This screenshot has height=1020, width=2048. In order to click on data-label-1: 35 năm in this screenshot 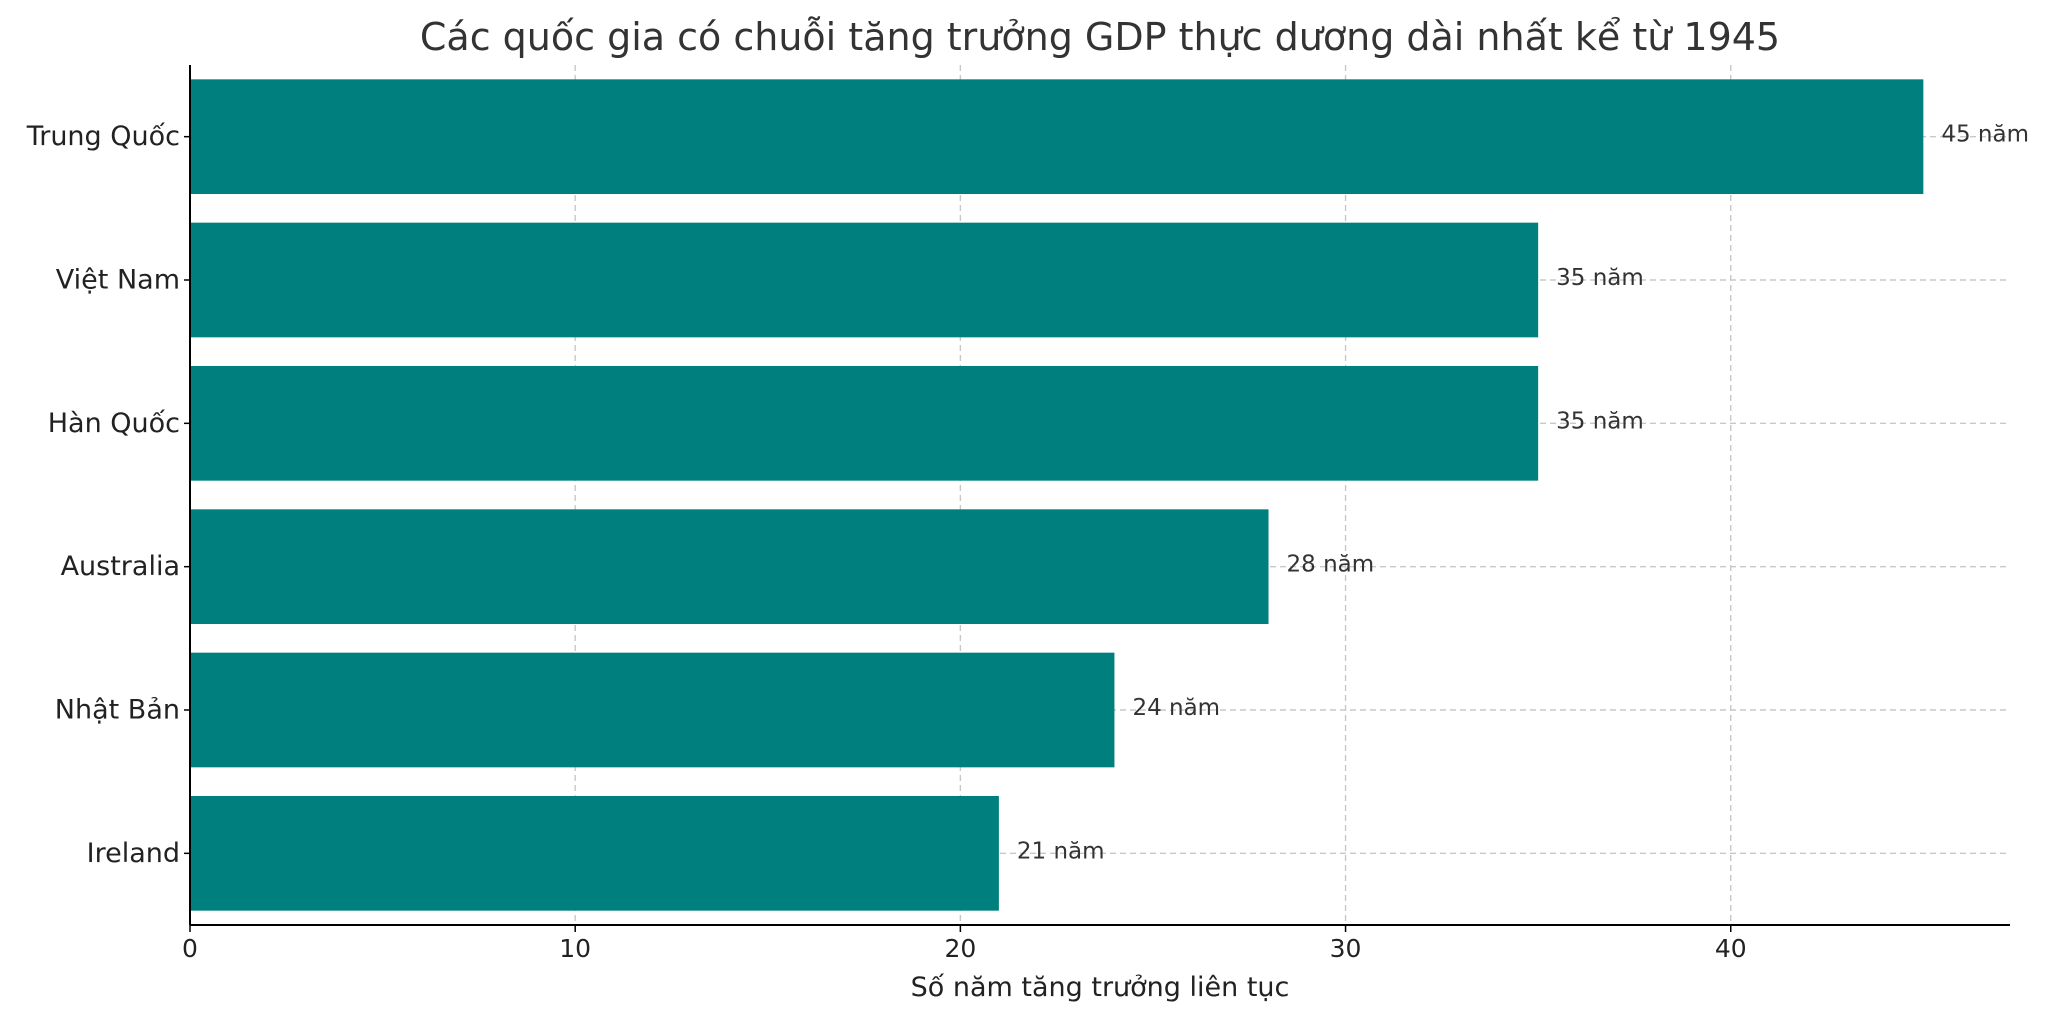, I will do `click(1600, 278)`.